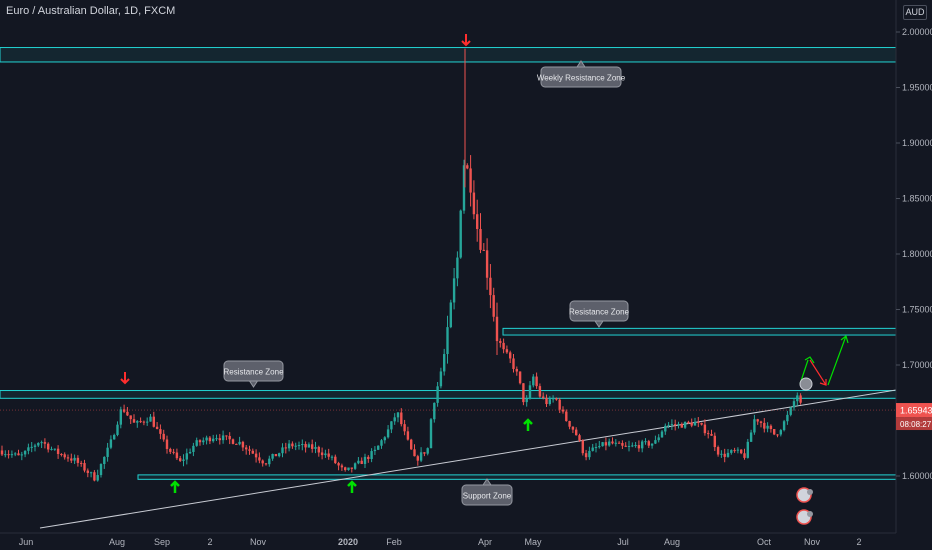 Image resolution: width=932 pixels, height=550 pixels. I want to click on x-tick-label: Nov, so click(812, 542).